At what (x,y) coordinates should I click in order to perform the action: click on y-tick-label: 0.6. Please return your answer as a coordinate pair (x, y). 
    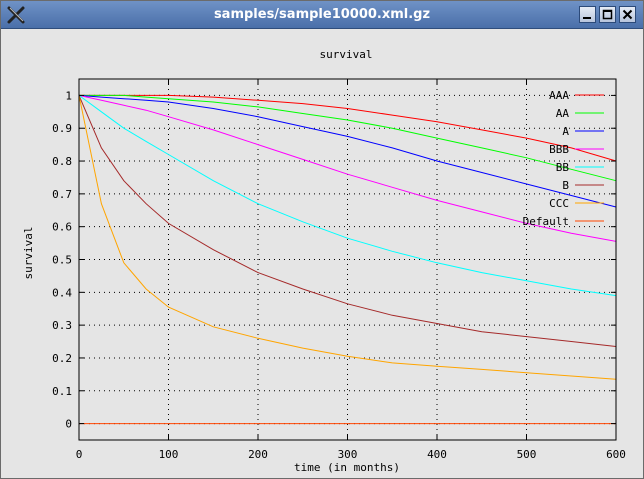
    Looking at the image, I should click on (62, 227).